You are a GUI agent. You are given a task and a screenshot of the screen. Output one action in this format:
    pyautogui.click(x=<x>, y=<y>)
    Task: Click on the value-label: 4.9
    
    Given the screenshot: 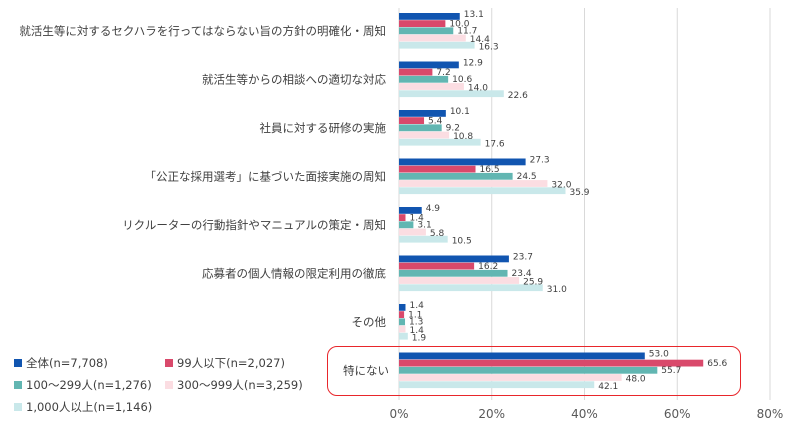 What is the action you would take?
    pyautogui.click(x=433, y=209)
    